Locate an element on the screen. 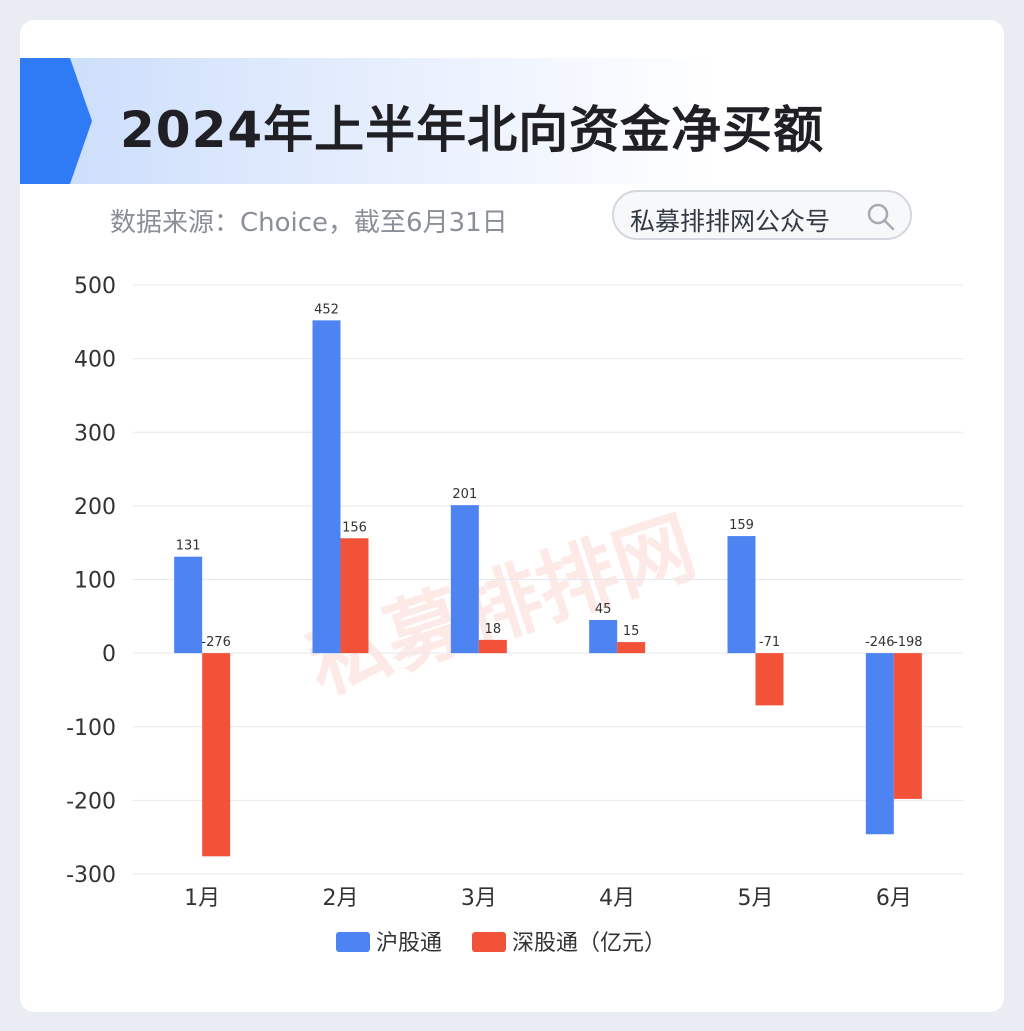  source-note: 数据来源：Choice，截至6月31日 is located at coordinates (309, 223).